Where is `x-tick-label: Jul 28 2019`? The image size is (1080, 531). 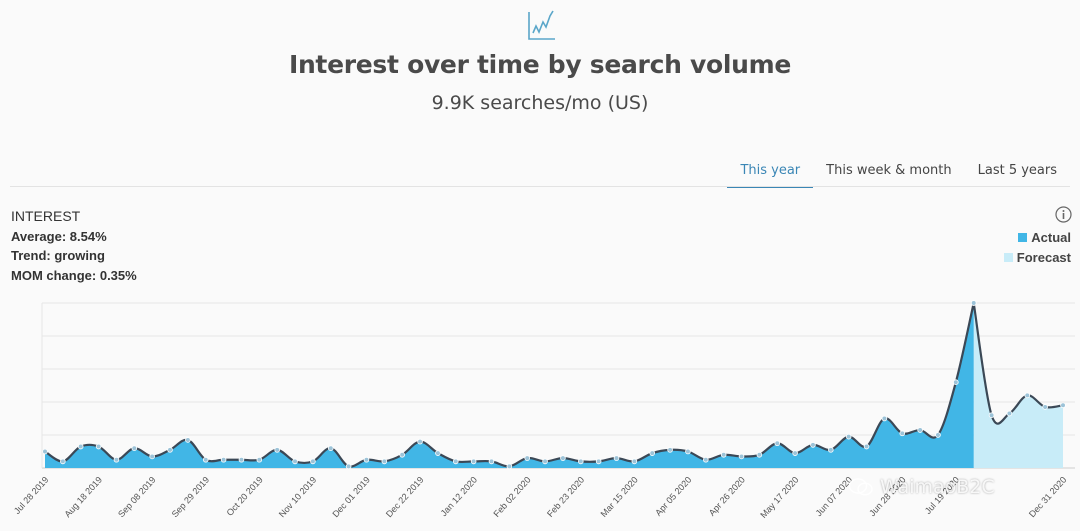
x-tick-label: Jul 28 2019 is located at coordinates (31, 495).